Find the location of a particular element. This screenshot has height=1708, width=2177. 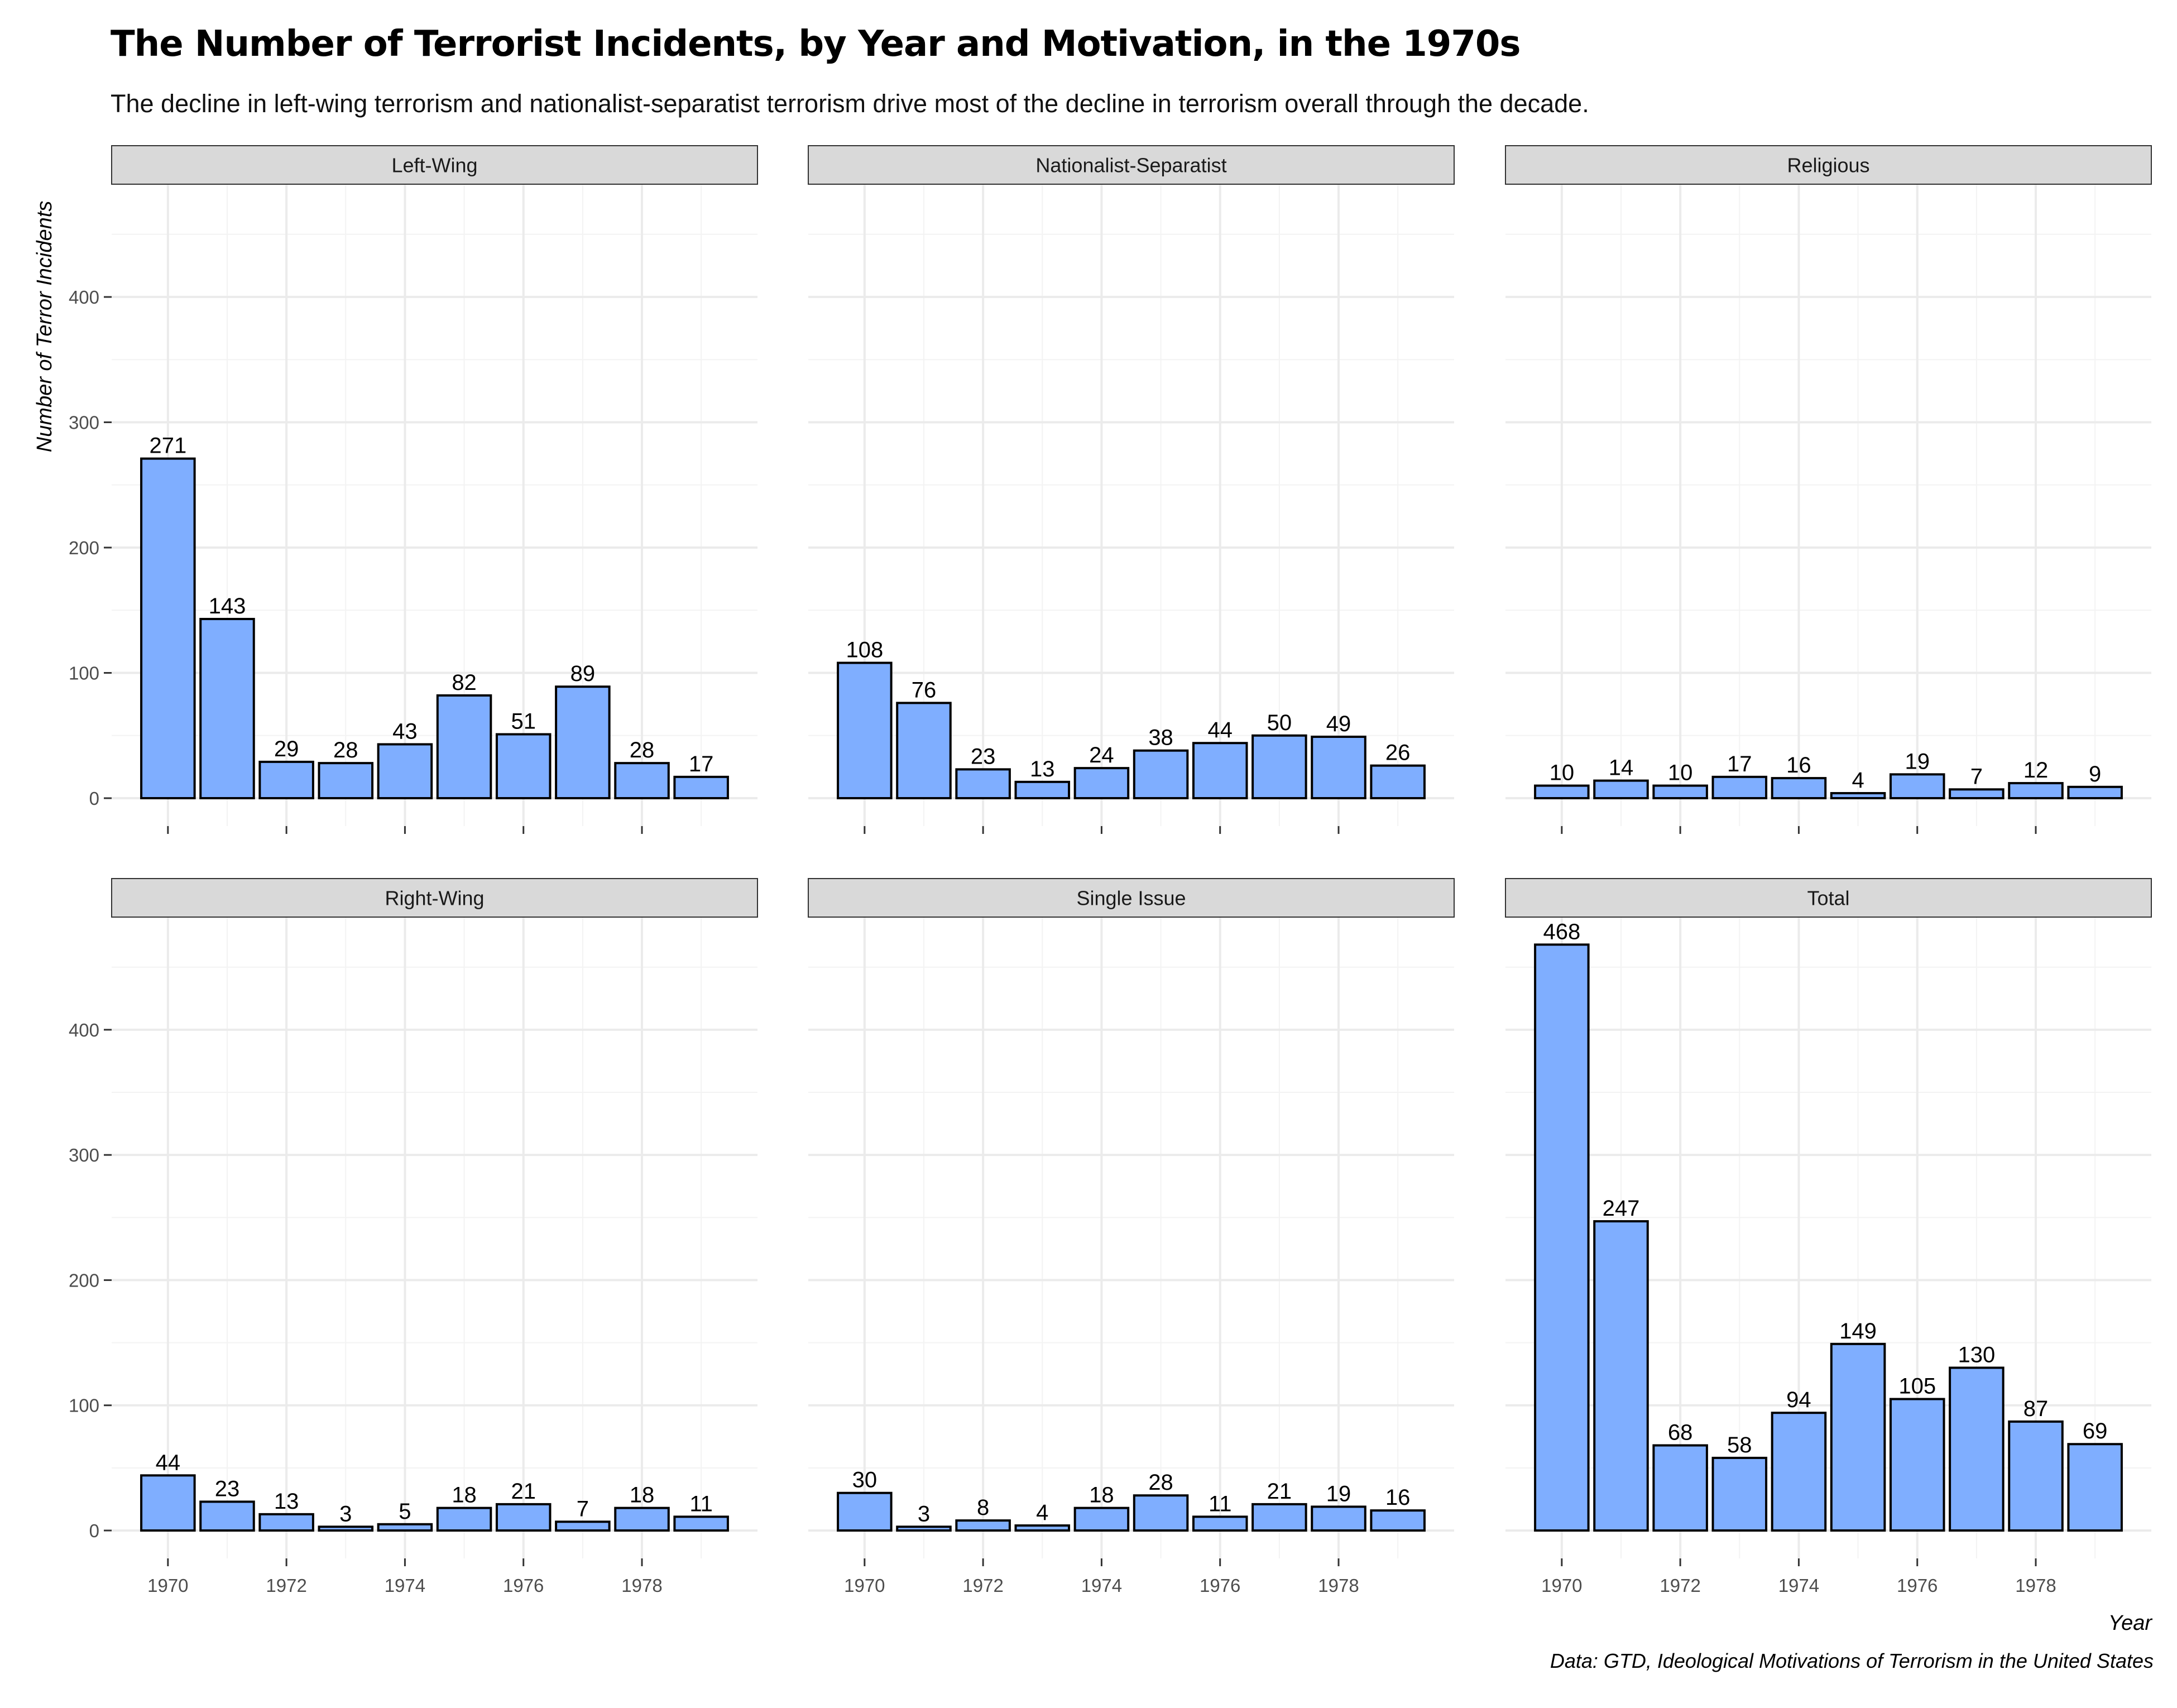

bar-value-label: 108 is located at coordinates (865, 650).